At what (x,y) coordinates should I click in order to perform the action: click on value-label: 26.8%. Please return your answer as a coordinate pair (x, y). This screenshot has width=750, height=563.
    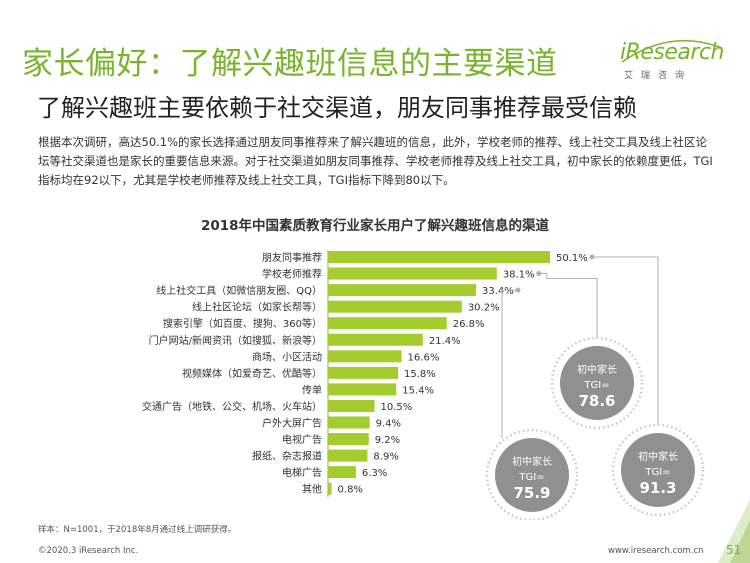
    Looking at the image, I should click on (469, 324).